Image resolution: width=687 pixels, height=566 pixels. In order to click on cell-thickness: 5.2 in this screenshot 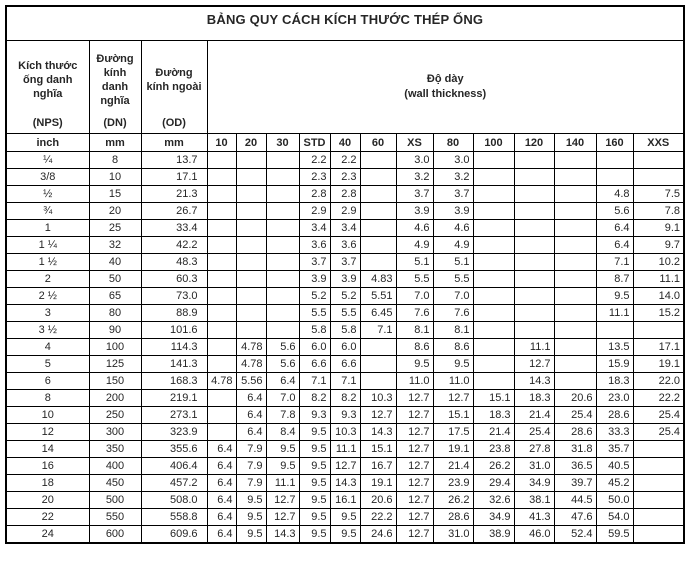, I will do `click(345, 296)`.